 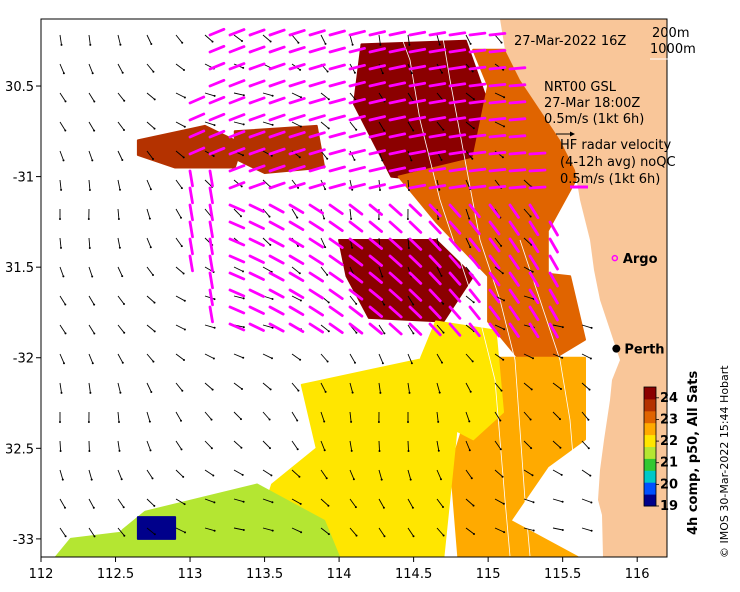 I want to click on hf-scale-label: 0.5m/s (1kt 6h), so click(x=610, y=179).